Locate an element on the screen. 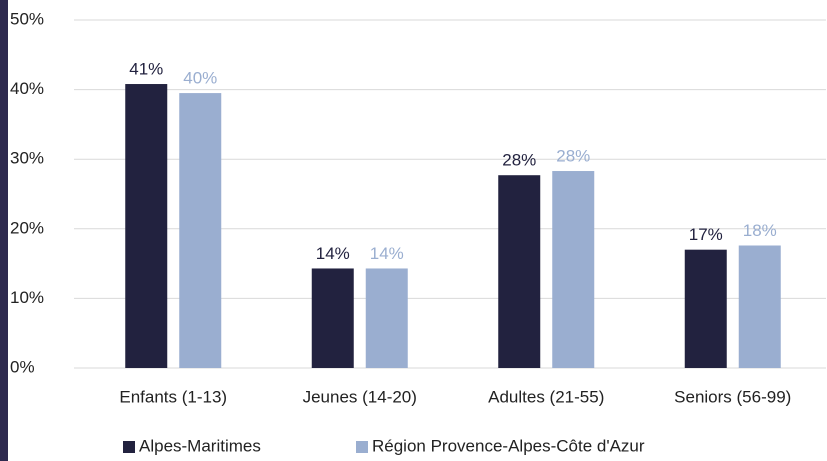 Image resolution: width=827 pixels, height=461 pixels. value-label: 17% is located at coordinates (706, 234).